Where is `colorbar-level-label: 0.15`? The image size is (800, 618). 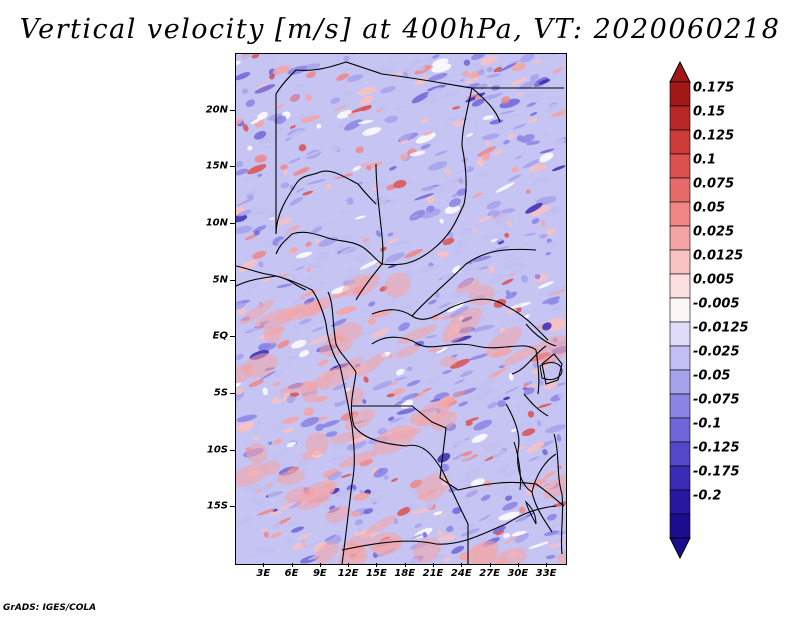 colorbar-level-label: 0.15 is located at coordinates (709, 112).